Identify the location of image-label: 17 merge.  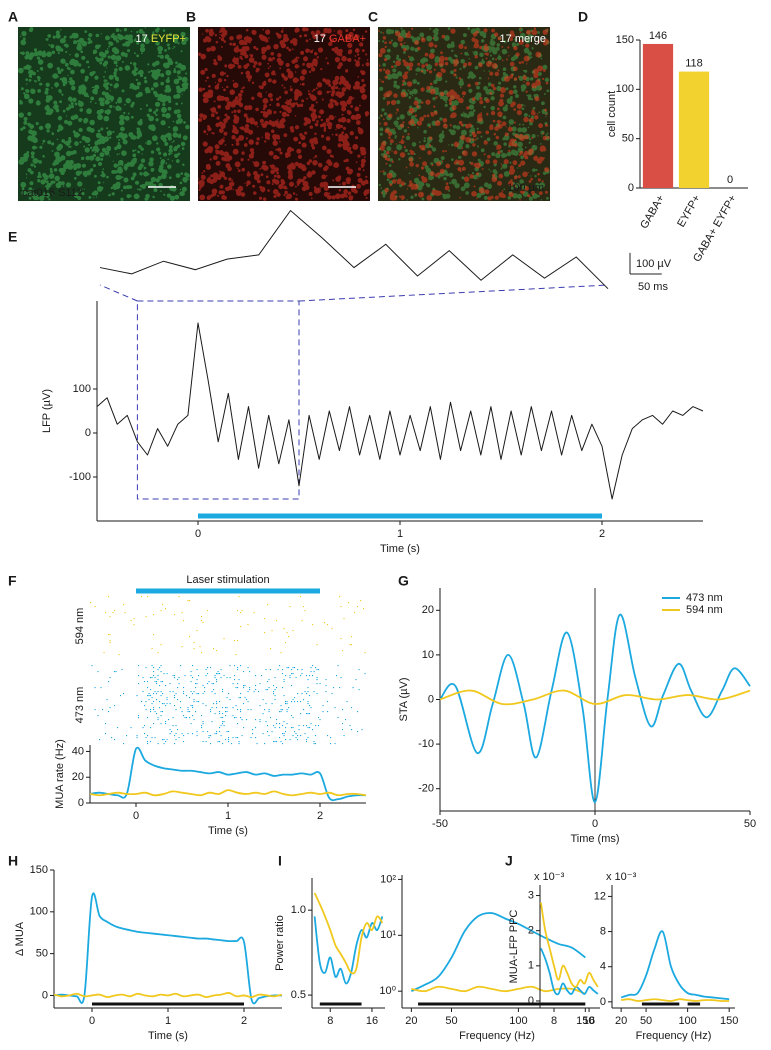
(523, 39).